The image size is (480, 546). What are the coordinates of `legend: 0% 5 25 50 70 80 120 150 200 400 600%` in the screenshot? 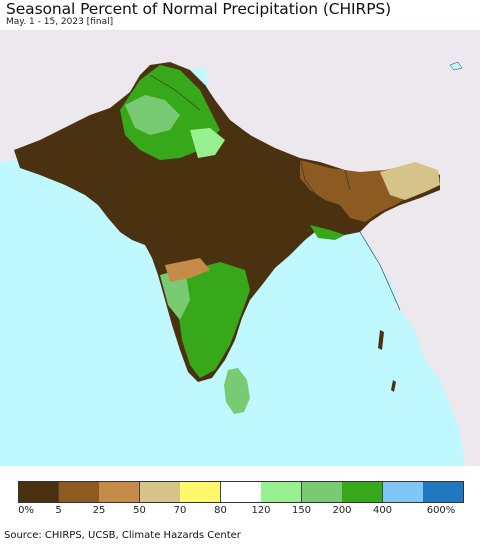 It's located at (240, 498).